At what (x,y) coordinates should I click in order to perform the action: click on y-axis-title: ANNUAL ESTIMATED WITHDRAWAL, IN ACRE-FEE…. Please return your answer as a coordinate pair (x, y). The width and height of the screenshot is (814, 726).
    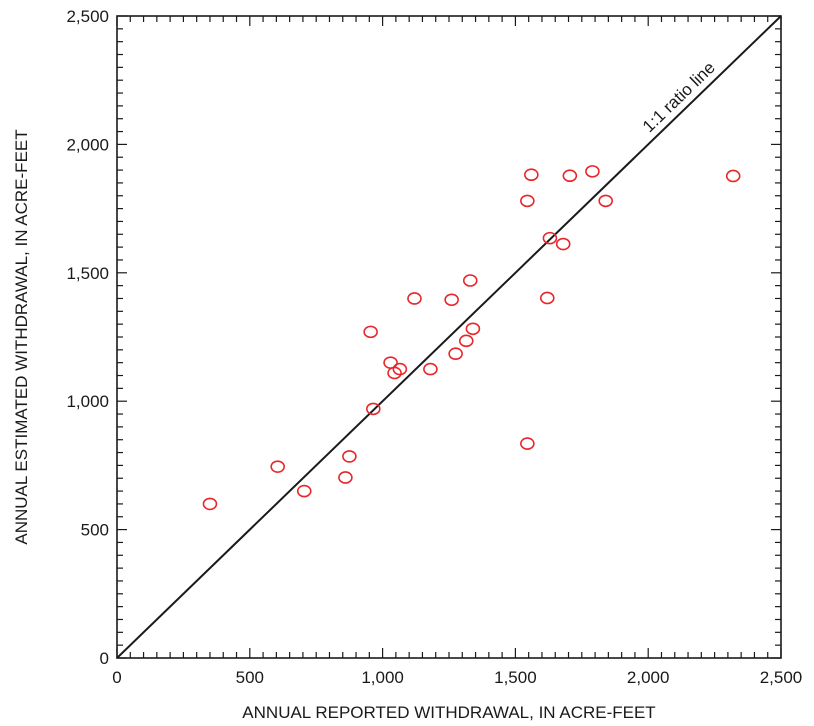
    Looking at the image, I should click on (21, 336).